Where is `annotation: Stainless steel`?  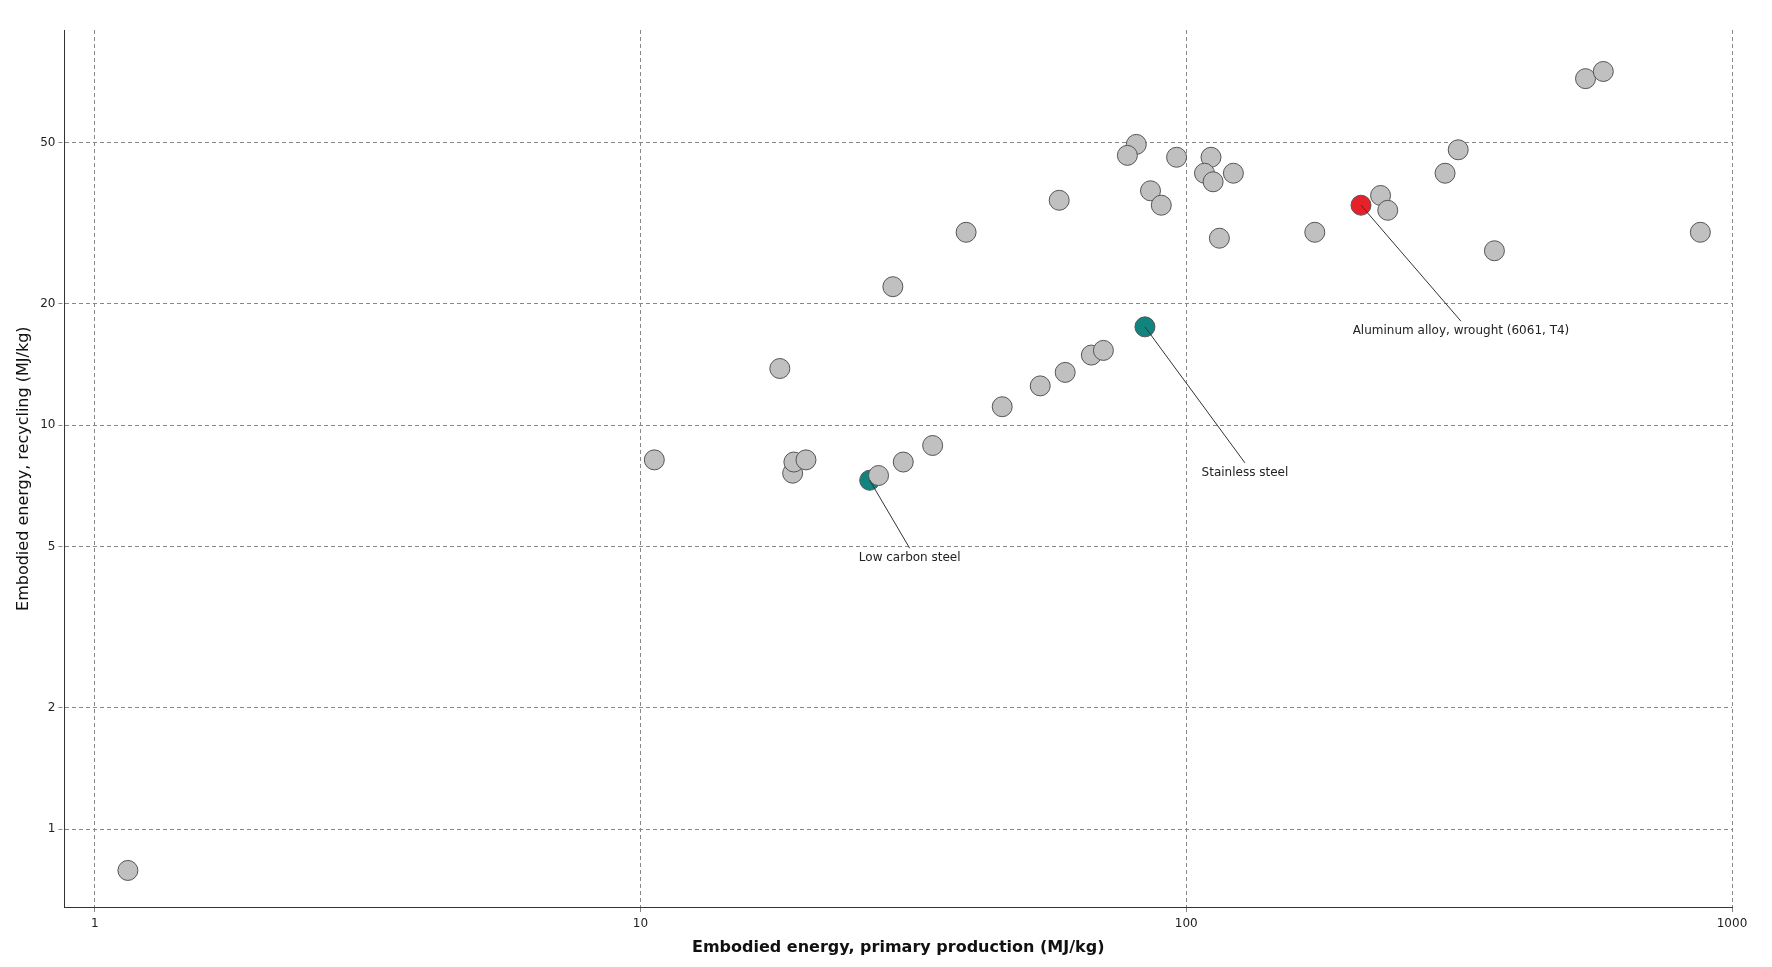 annotation: Stainless steel is located at coordinates (1245, 471).